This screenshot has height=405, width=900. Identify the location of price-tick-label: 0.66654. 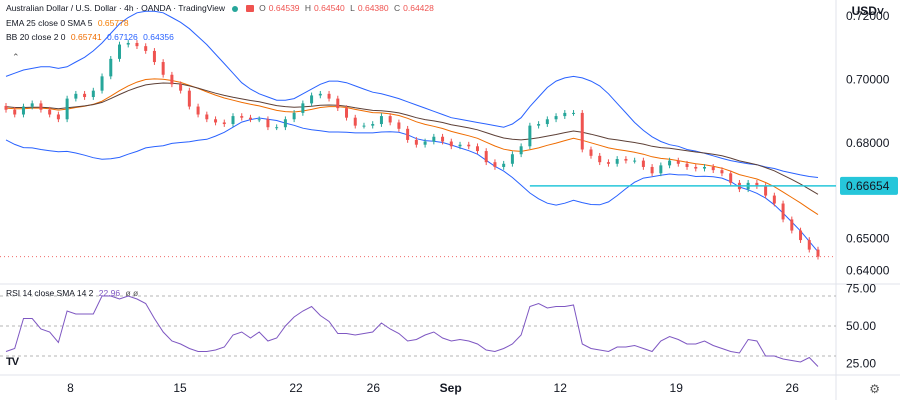
(868, 186).